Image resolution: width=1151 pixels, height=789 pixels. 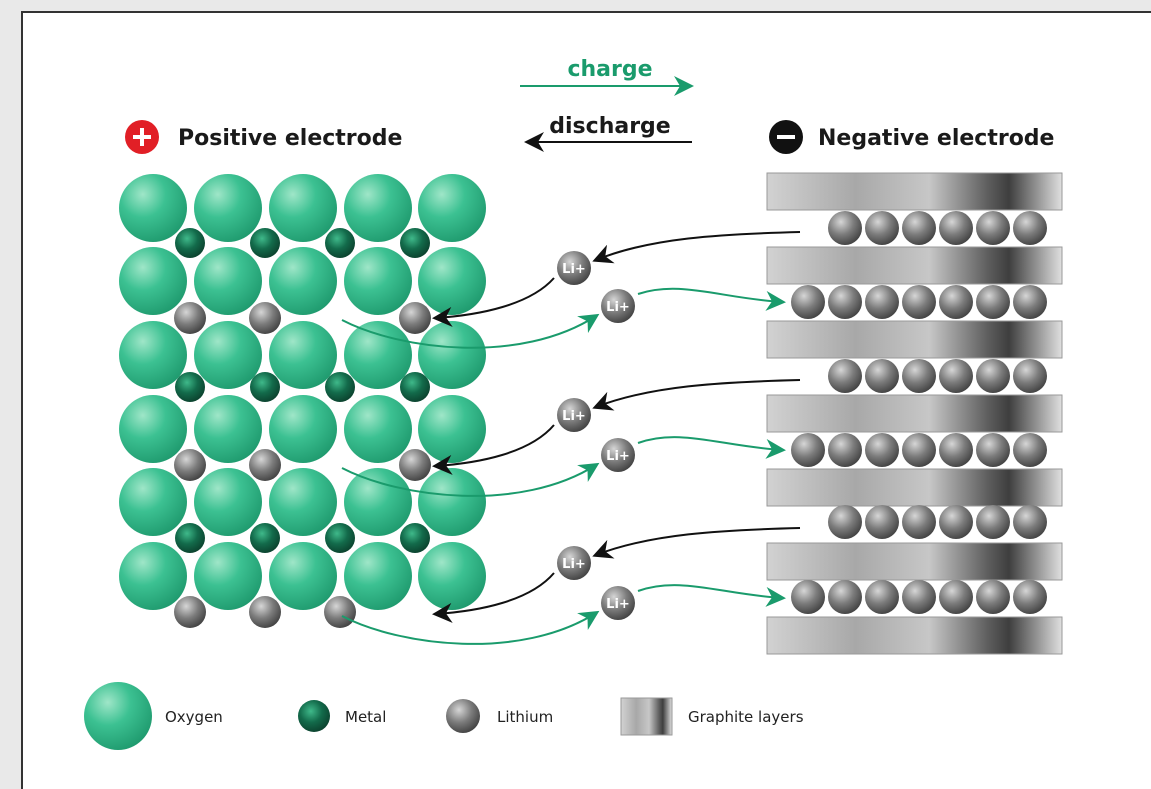 What do you see at coordinates (290, 138) in the screenshot?
I see `positive-label: Positive electrode` at bounding box center [290, 138].